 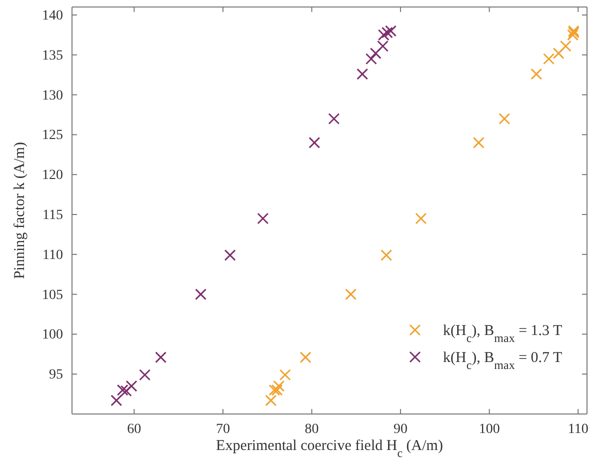 I want to click on y-tick-label: 125, so click(x=52, y=136).